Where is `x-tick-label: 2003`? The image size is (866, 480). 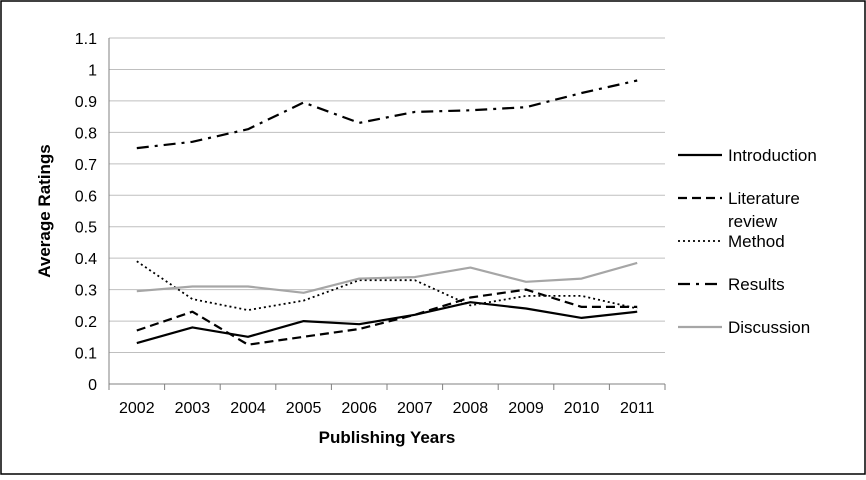 x-tick-label: 2003 is located at coordinates (193, 408).